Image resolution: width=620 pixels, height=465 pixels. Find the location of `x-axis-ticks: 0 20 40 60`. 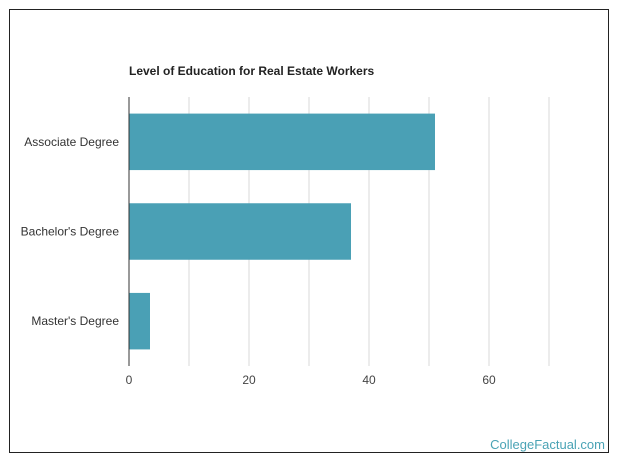

x-axis-ticks: 0 20 40 60 is located at coordinates (311, 380).